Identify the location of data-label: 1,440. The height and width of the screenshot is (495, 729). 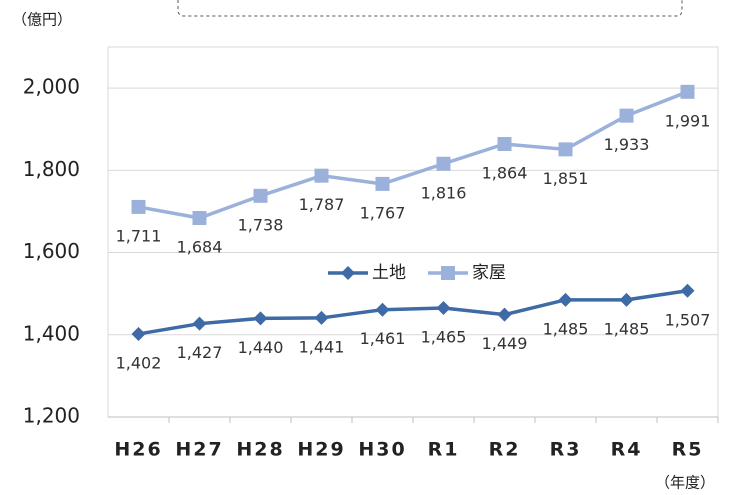
(261, 347).